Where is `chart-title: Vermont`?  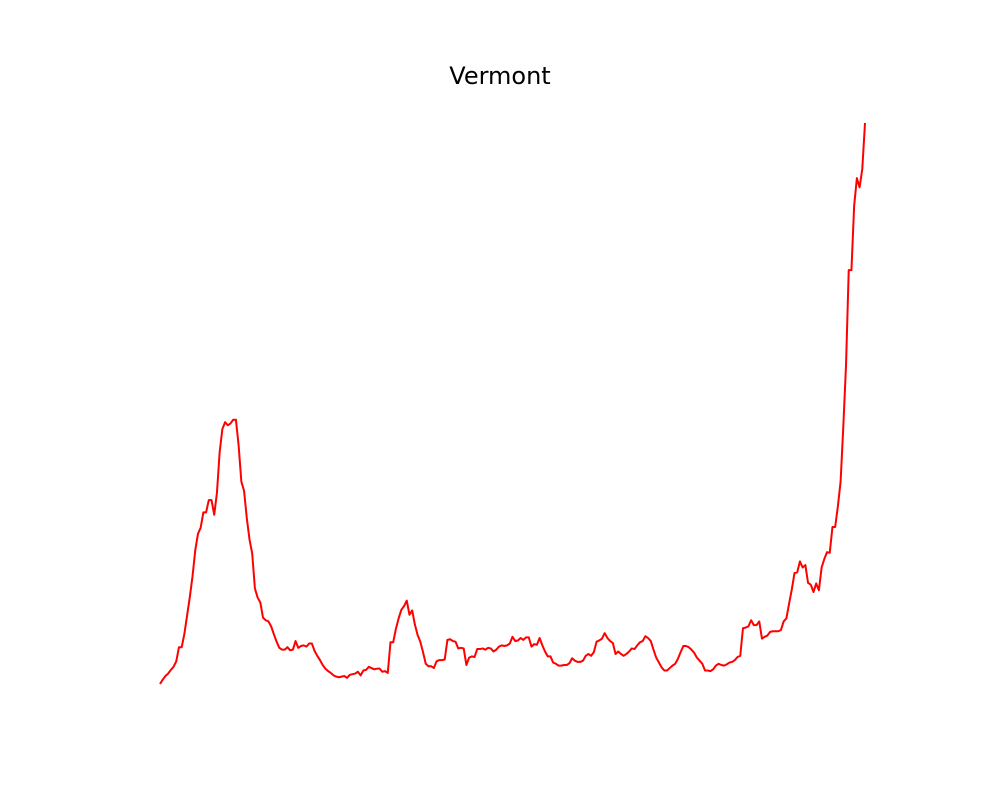 chart-title: Vermont is located at coordinates (500, 76).